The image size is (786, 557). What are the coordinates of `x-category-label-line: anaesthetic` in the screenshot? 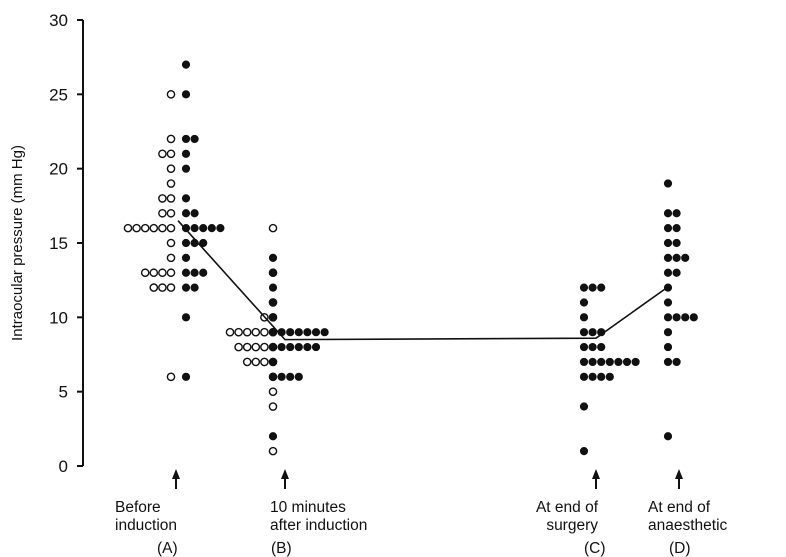 It's located at (688, 525).